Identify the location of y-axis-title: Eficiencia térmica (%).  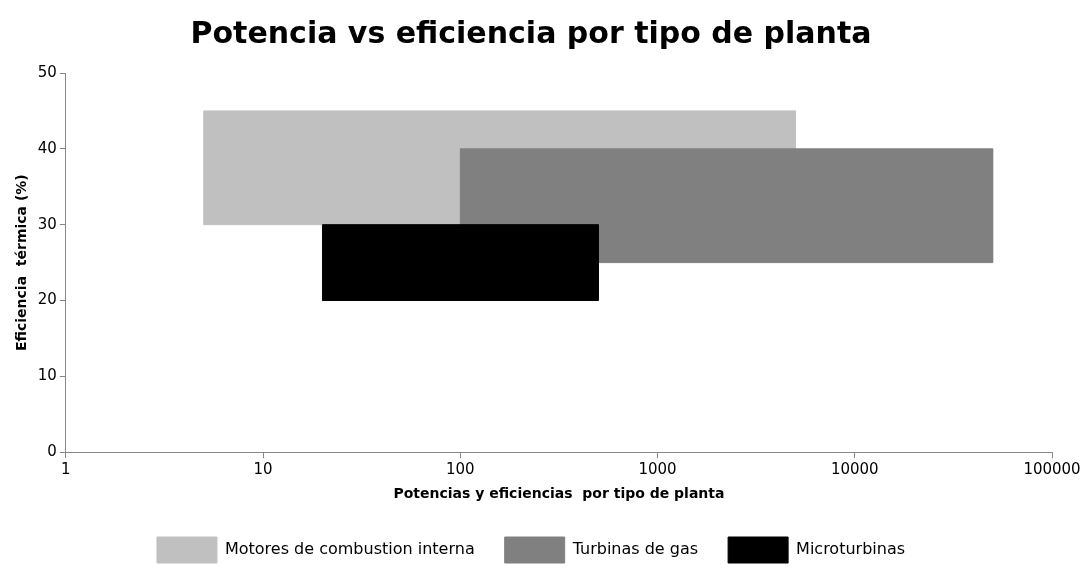
(21, 262).